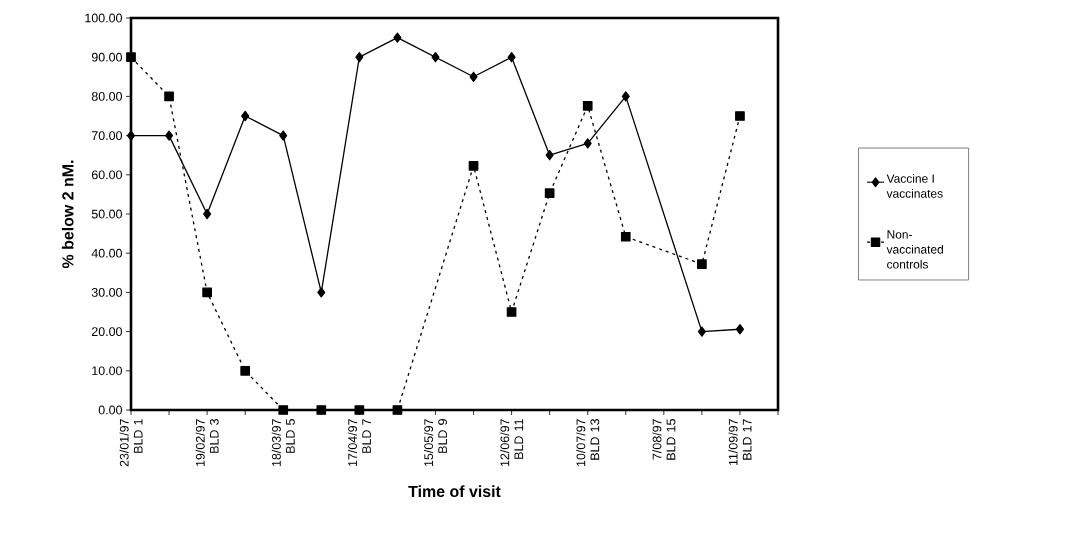 The height and width of the screenshot is (553, 1083). Describe the element at coordinates (106, 96) in the screenshot. I see `y-tick-label: 80.00` at that location.